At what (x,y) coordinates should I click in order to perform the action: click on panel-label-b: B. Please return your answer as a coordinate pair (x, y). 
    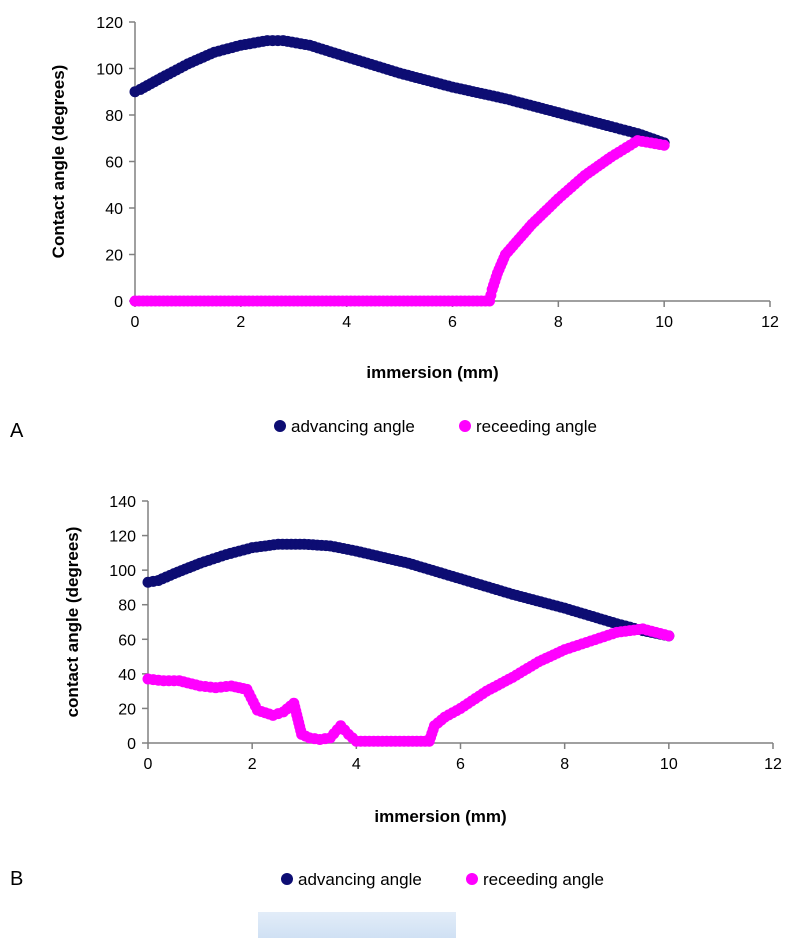
    Looking at the image, I should click on (17, 879).